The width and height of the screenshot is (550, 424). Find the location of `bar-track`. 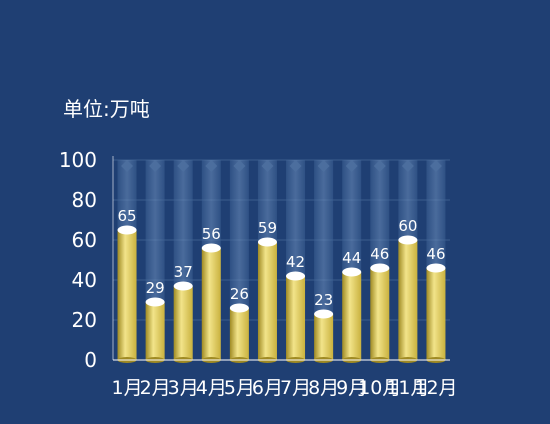

bar-track is located at coordinates (324, 260).